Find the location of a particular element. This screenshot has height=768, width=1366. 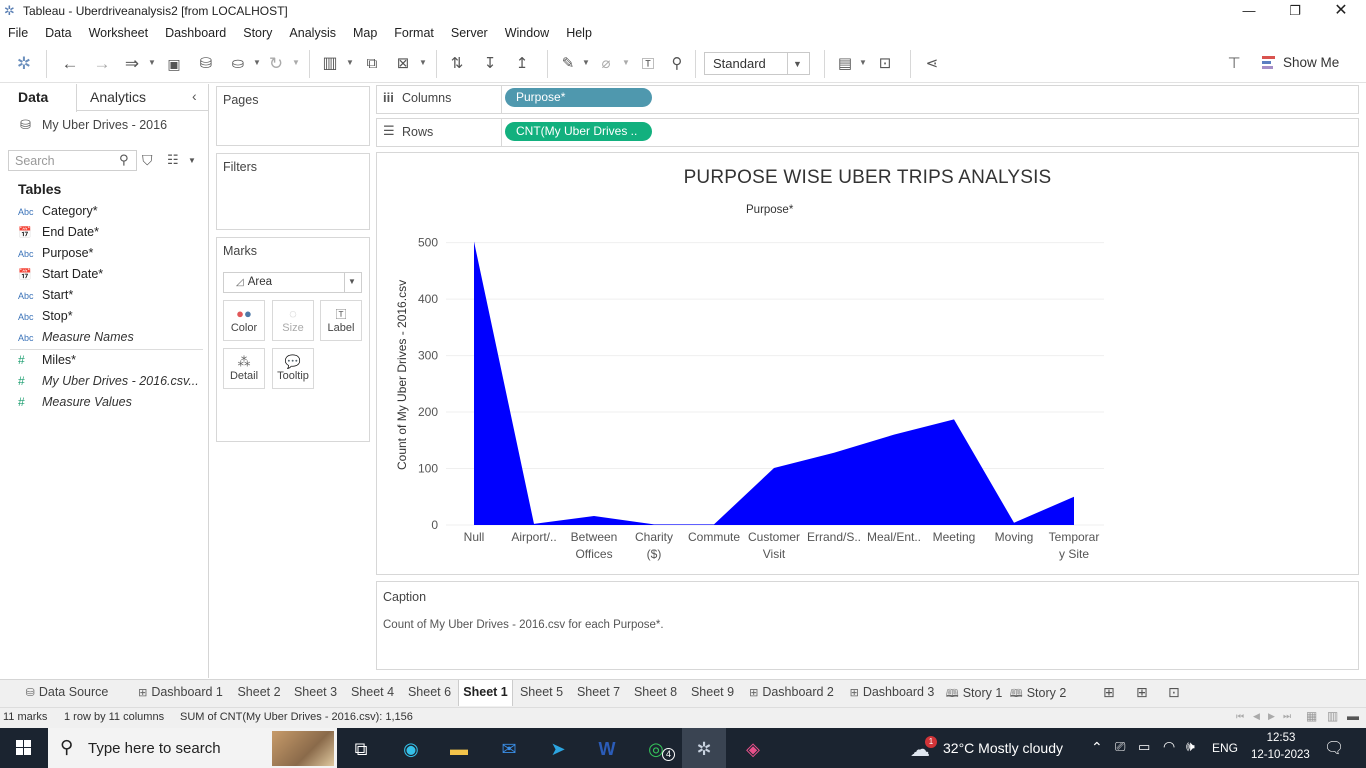

new-worksheet-tab-icon: ⊞ is located at coordinates (1109, 692).